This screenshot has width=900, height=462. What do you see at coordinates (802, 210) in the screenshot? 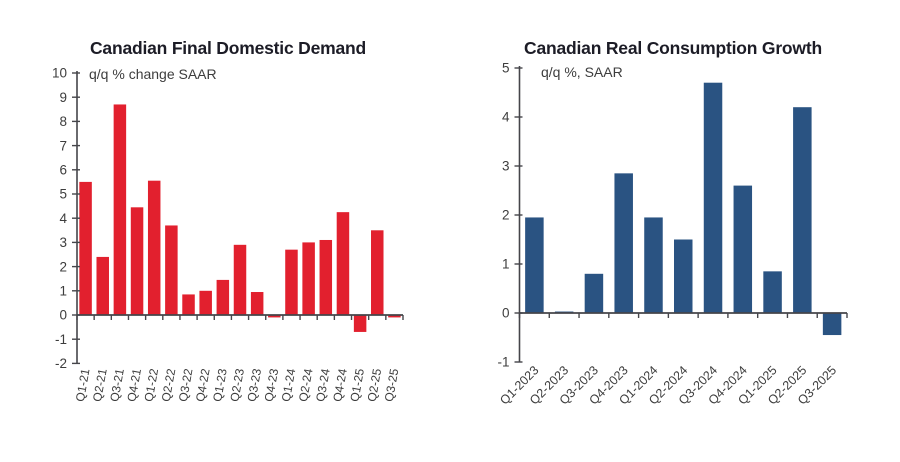
I see `bar-Q2-2025` at bounding box center [802, 210].